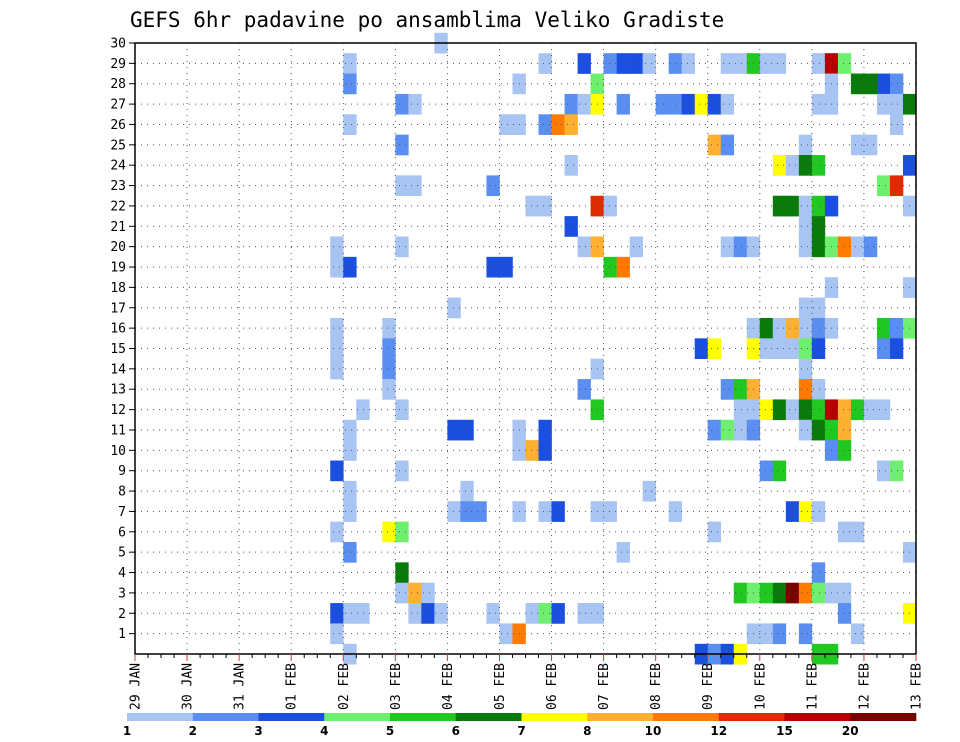  Describe the element at coordinates (122, 614) in the screenshot. I see `y-tick-label: 2` at that location.